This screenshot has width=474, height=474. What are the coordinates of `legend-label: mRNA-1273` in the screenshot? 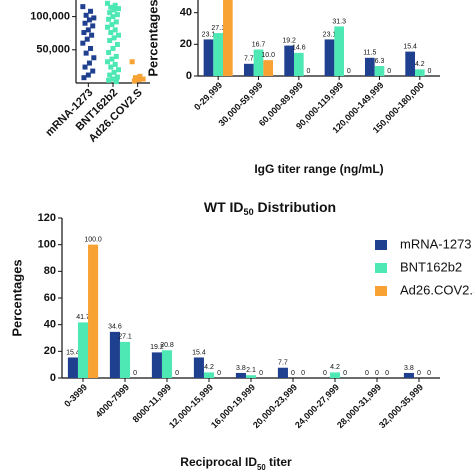 It's located at (436, 243).